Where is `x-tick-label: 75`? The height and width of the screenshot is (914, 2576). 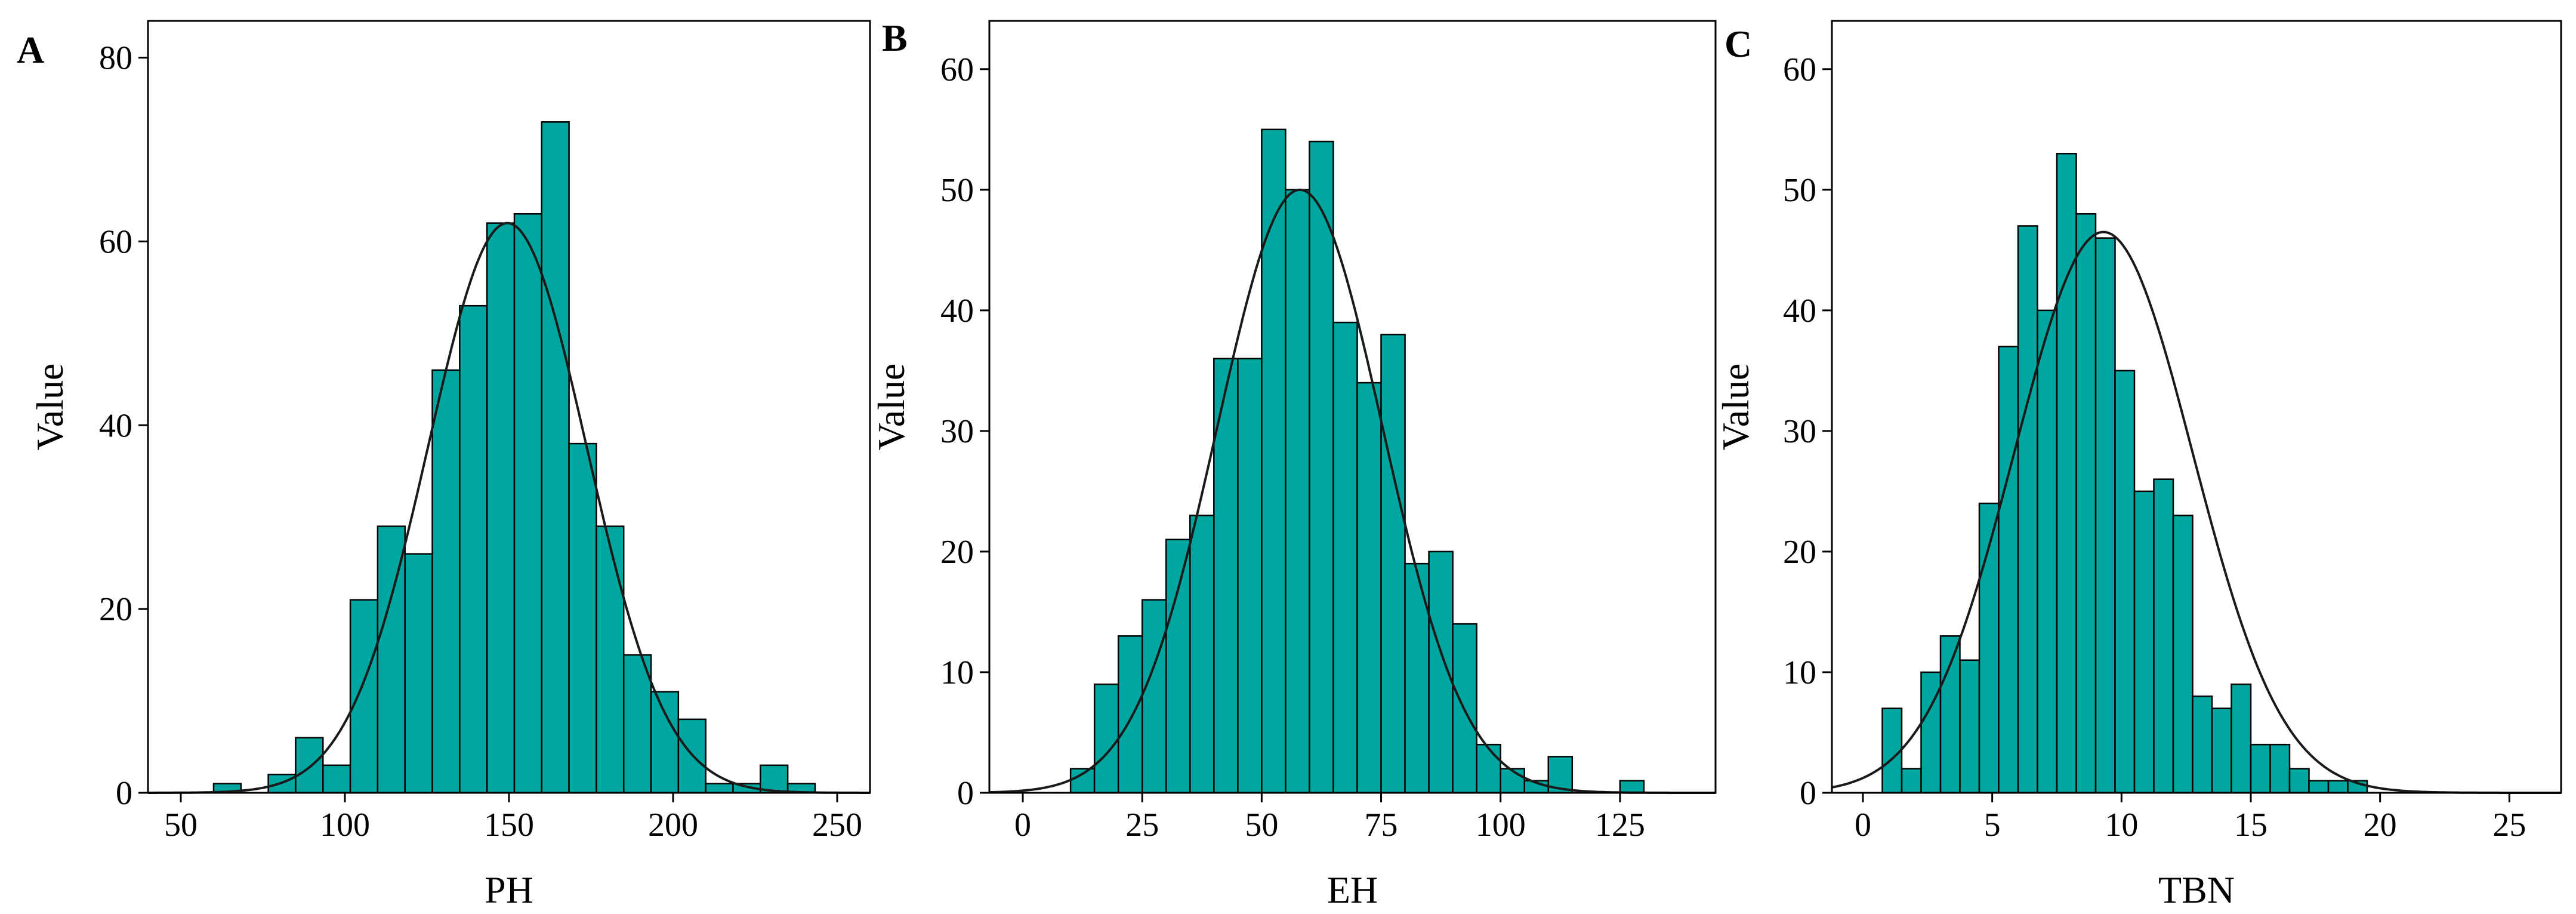 x-tick-label: 75 is located at coordinates (1381, 825).